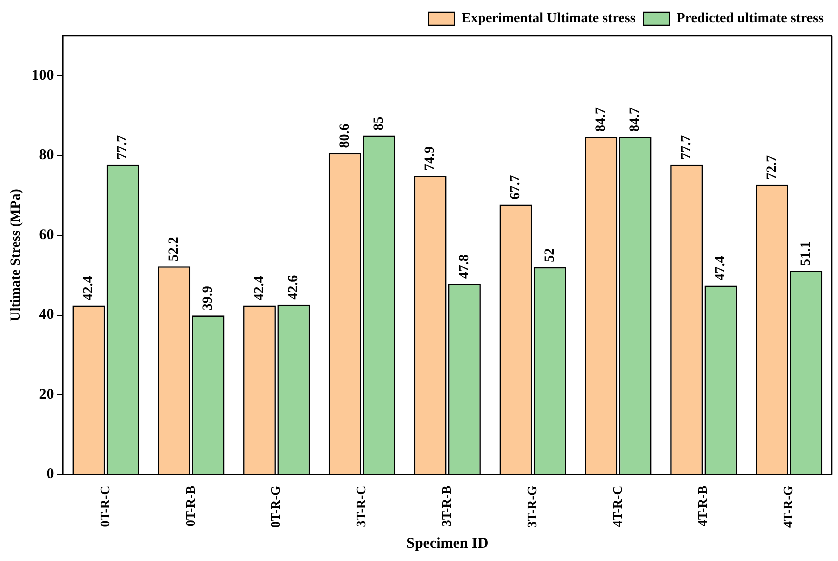 The image size is (838, 561). I want to click on data-label: 67.7, so click(516, 187).